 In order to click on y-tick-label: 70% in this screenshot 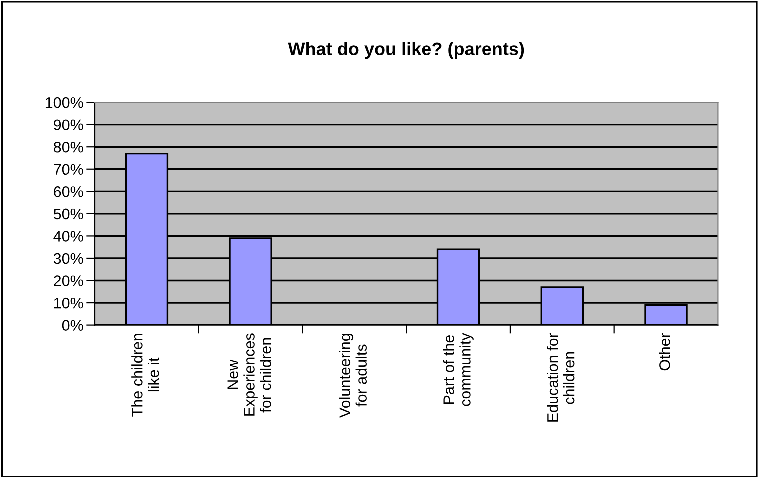, I will do `click(69, 170)`.